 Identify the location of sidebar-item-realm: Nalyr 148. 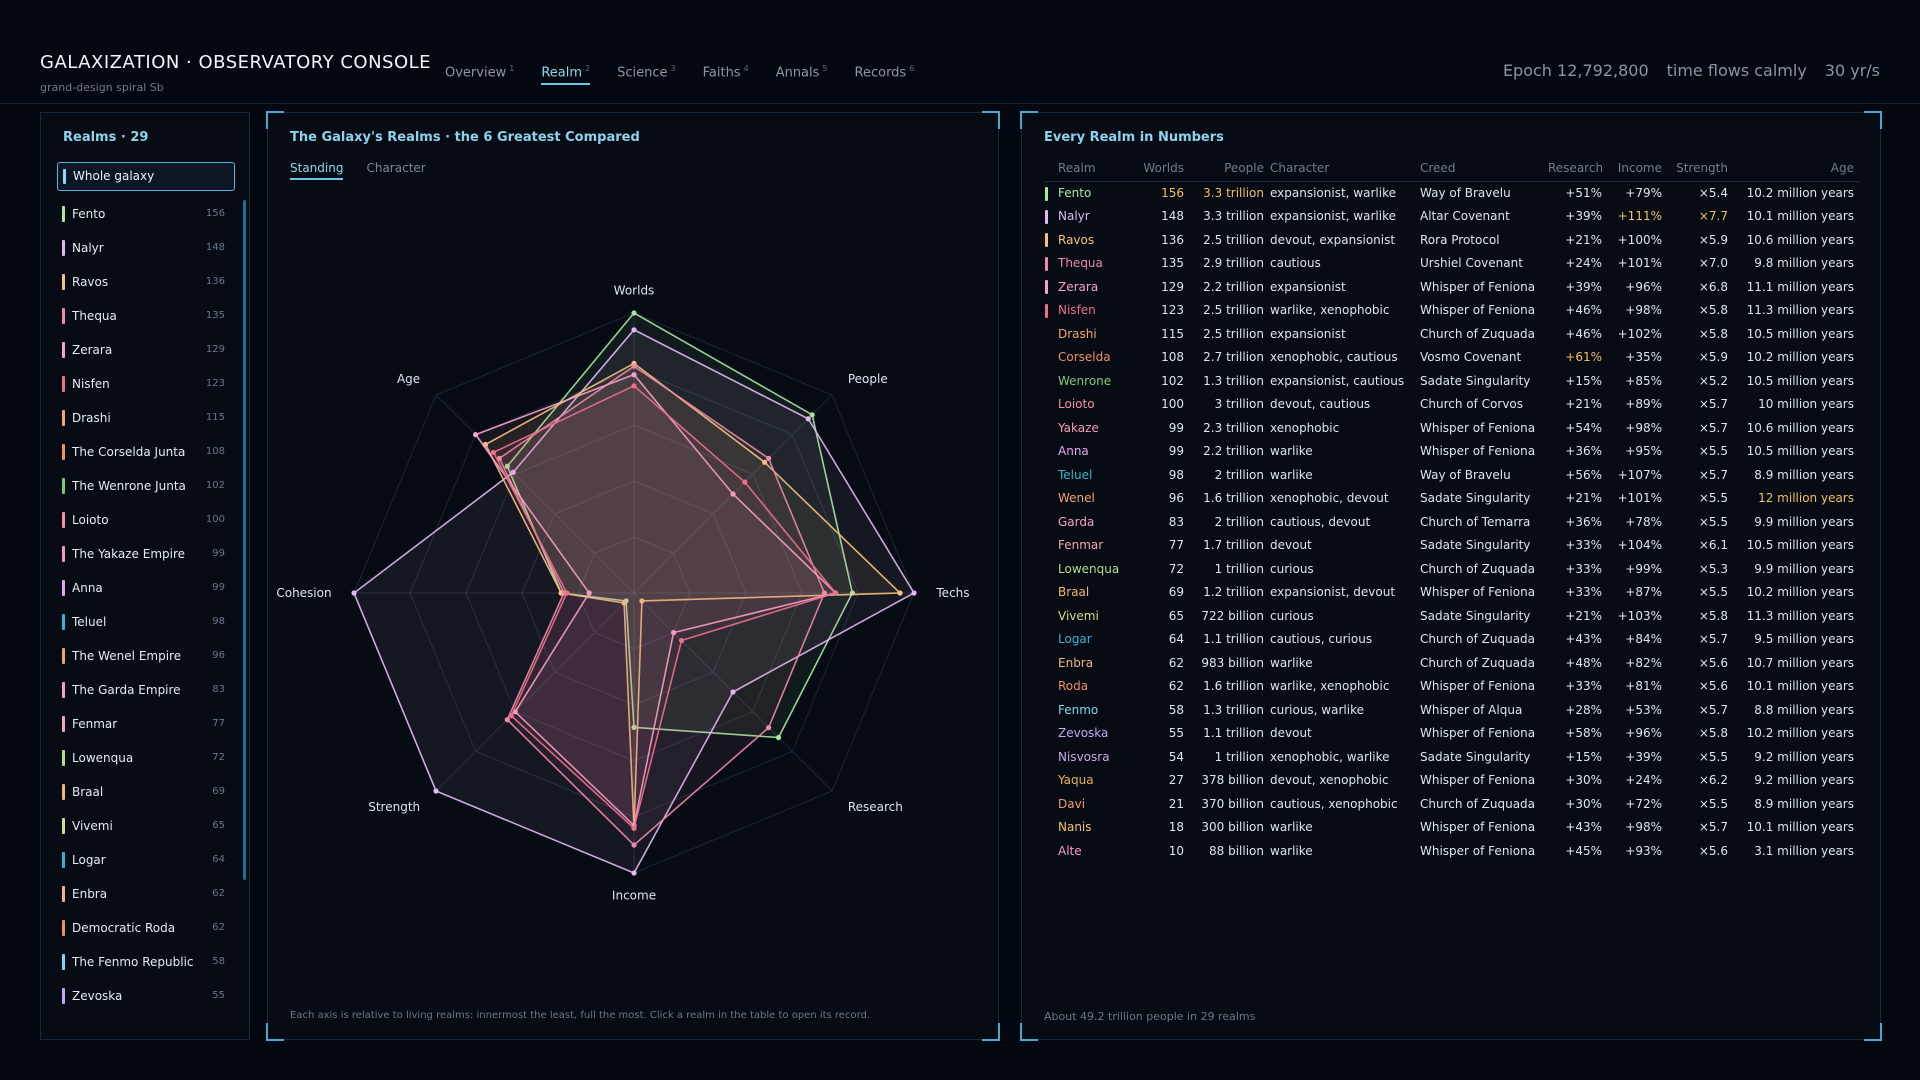
(146, 248).